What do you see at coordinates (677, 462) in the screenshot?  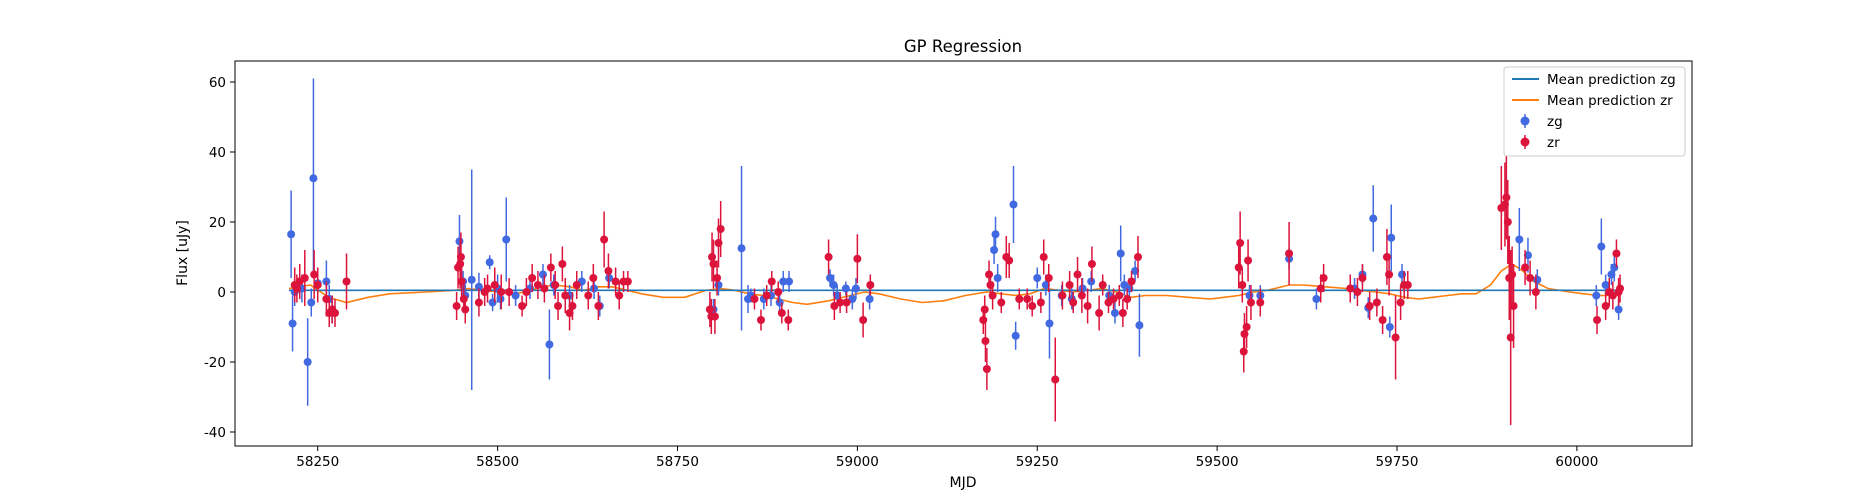 I see `x-tick-label: 58750` at bounding box center [677, 462].